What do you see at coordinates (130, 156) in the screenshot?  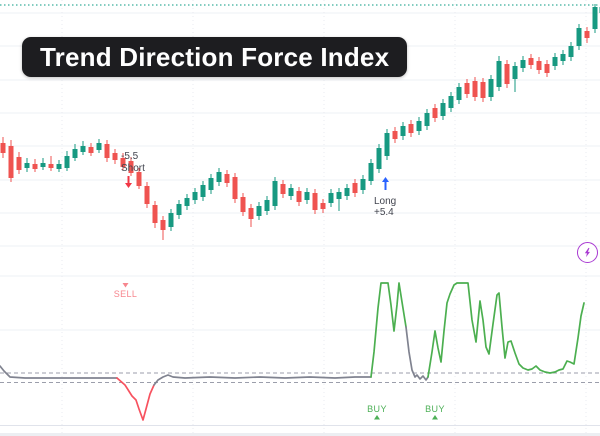 I see `short-value-label: -5.5` at bounding box center [130, 156].